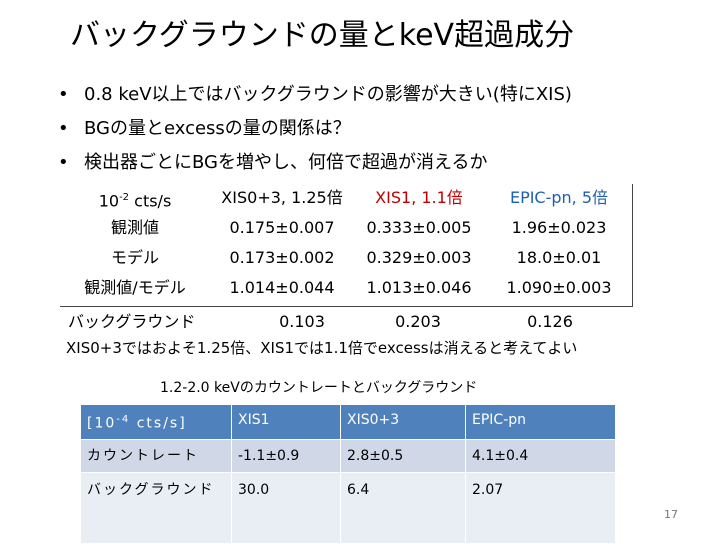 The width and height of the screenshot is (720, 544). I want to click on cell-value: 1.96±0.023, so click(559, 227).